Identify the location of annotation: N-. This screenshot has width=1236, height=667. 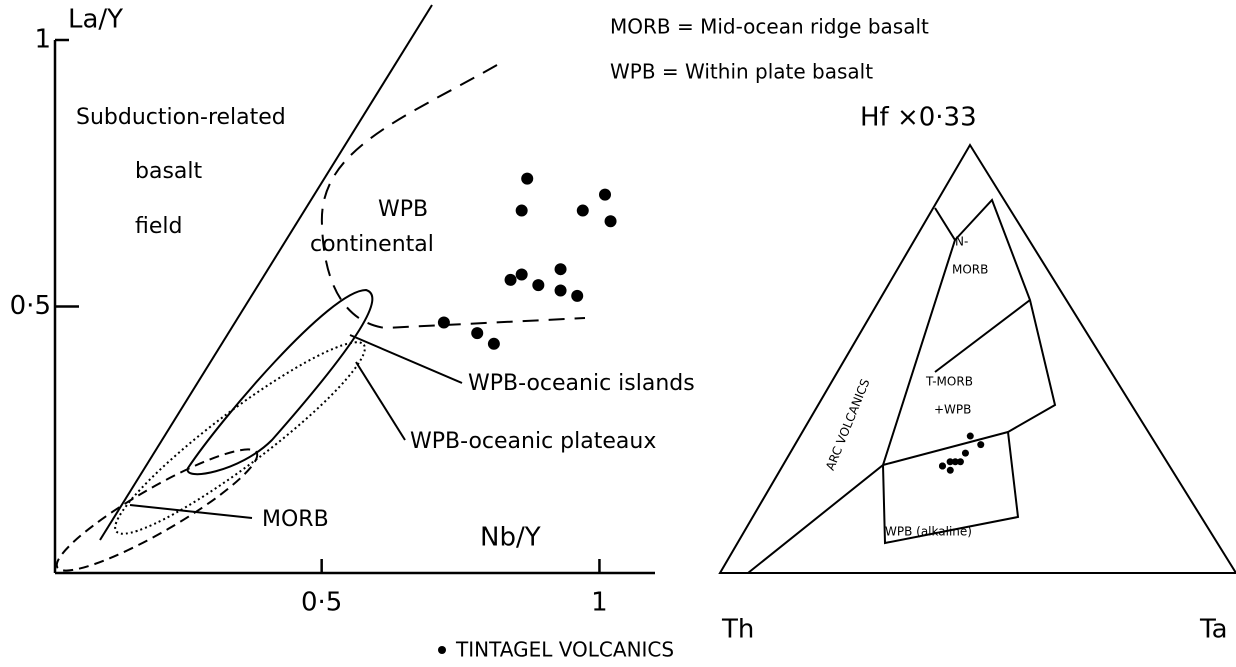
(961, 242).